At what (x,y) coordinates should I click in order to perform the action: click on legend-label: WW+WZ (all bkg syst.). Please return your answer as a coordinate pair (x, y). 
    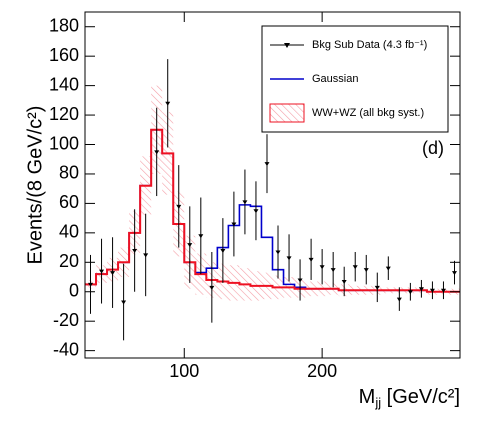
    Looking at the image, I should click on (368, 113).